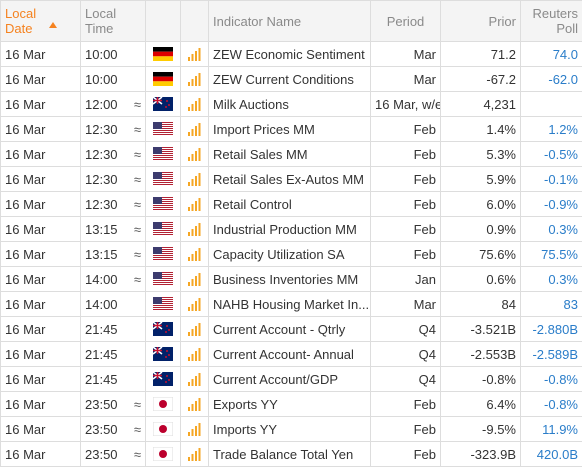 The width and height of the screenshot is (582, 467). Describe the element at coordinates (555, 21) in the screenshot. I see `header-text: Reuters Poll` at that location.